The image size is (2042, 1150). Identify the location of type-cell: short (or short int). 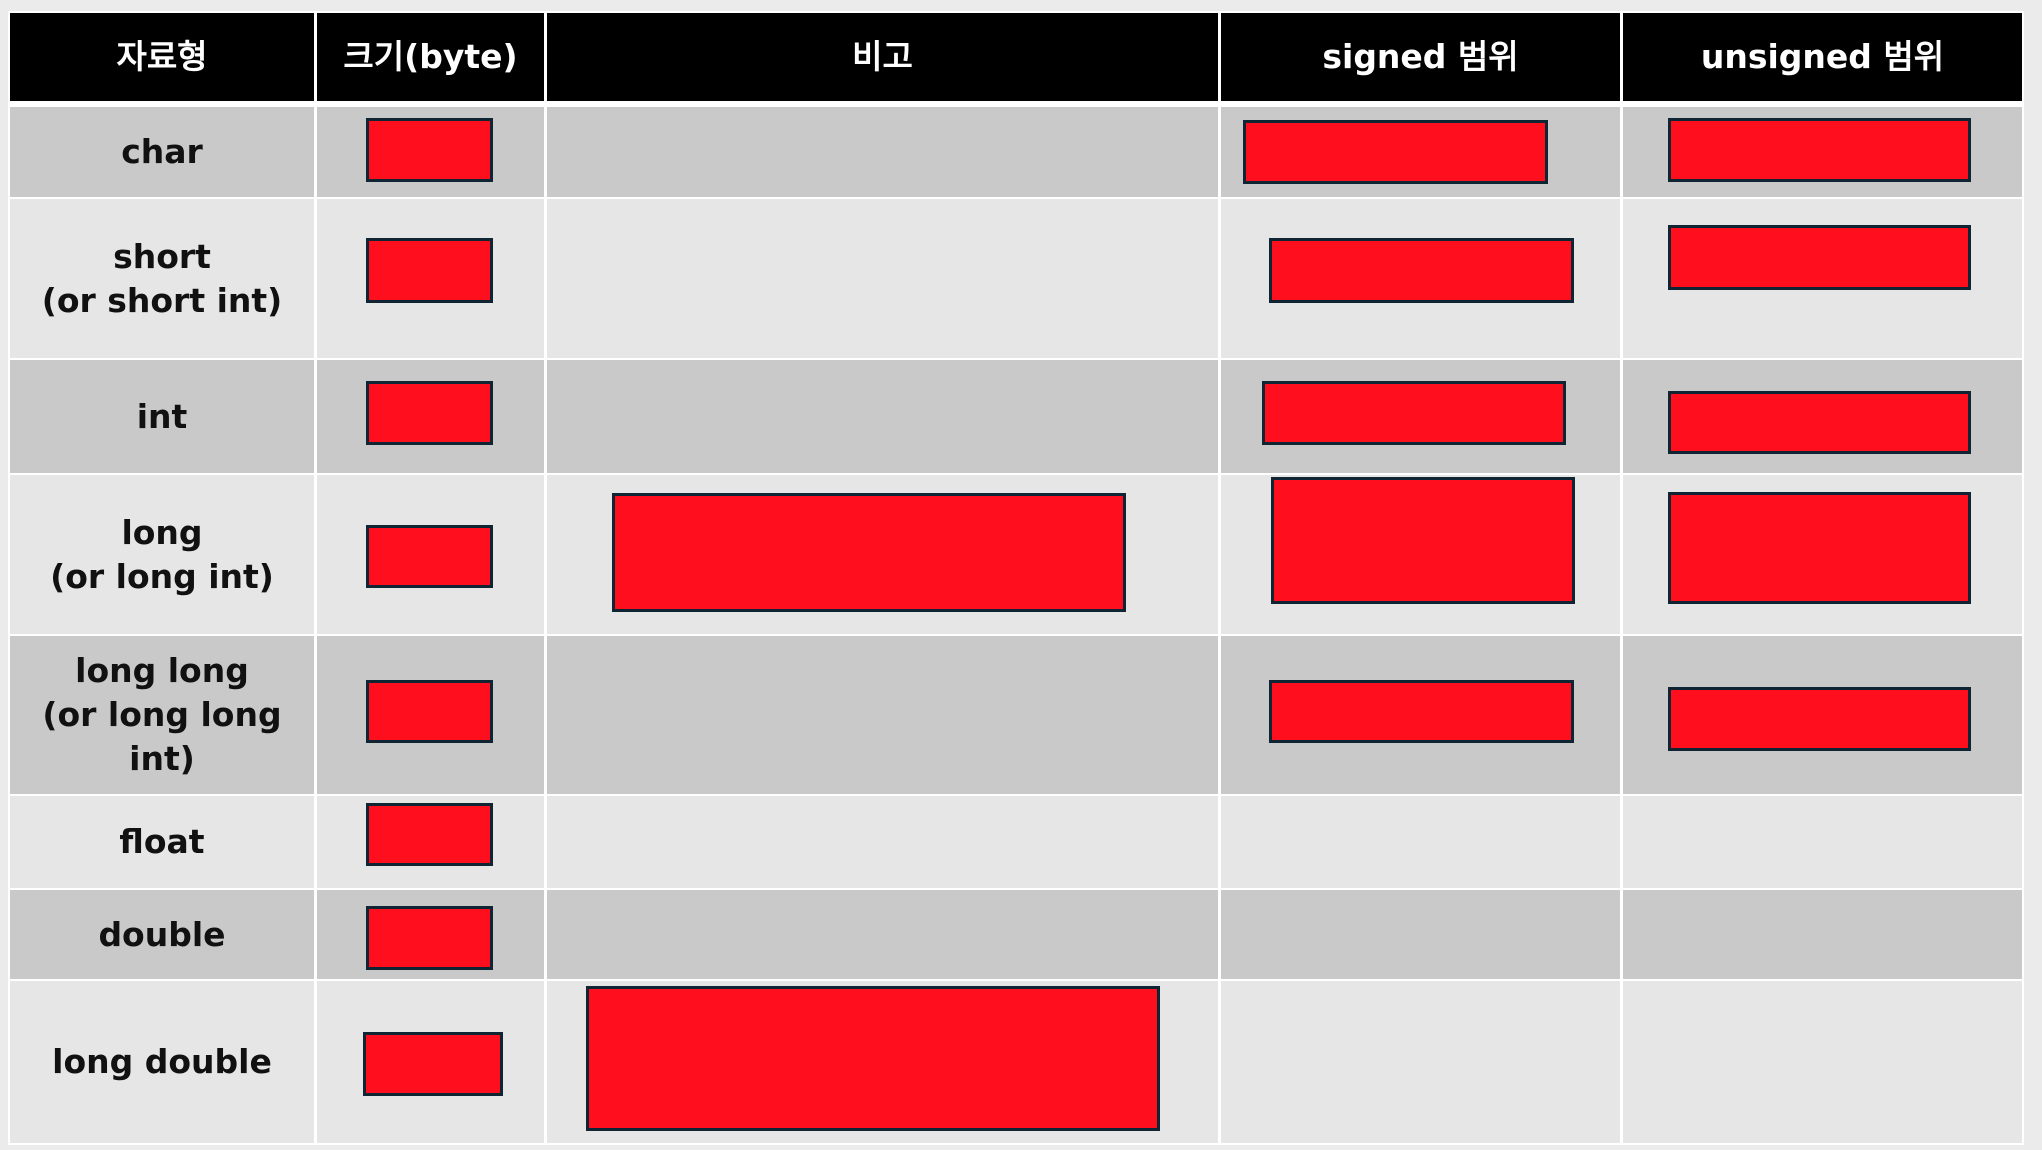
(162, 278).